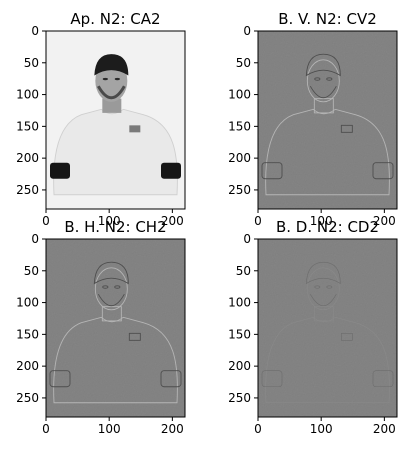  Describe the element at coordinates (327, 19) in the screenshot. I see `subplot-title: B. V. N2: CV2` at that location.